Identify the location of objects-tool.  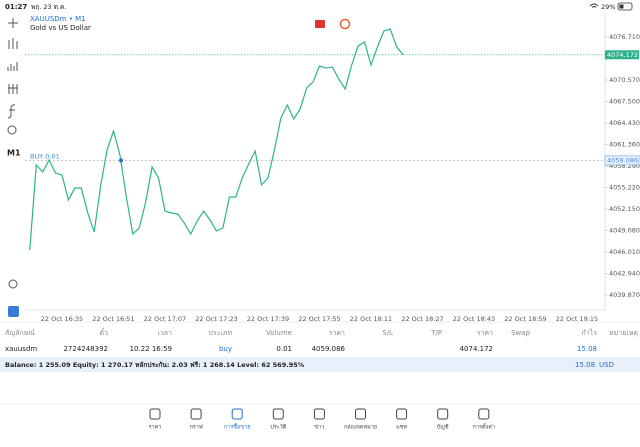
(12, 130).